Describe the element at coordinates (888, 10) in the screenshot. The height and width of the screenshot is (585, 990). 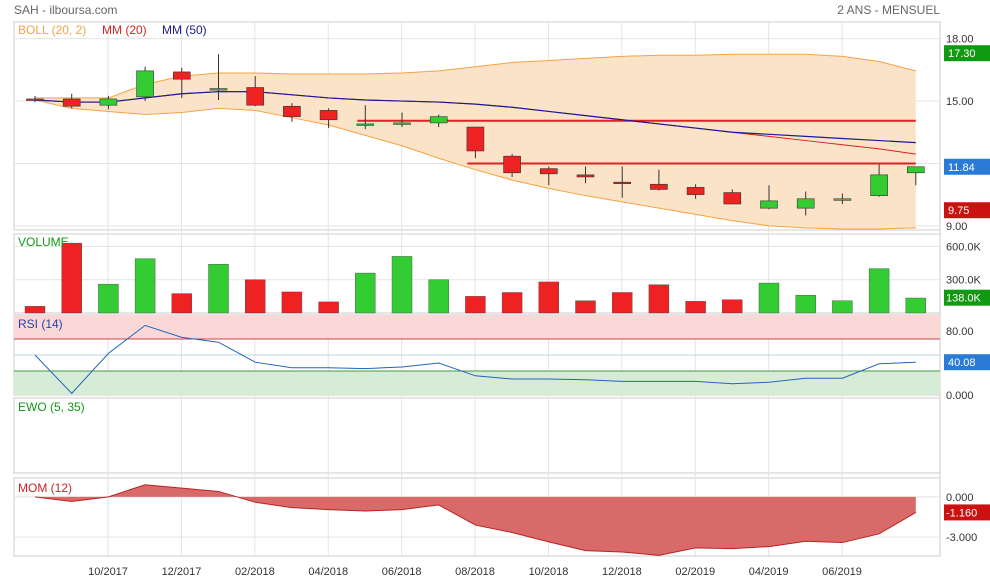
I see `chart-period: 2 ANS - MENSUEL` at that location.